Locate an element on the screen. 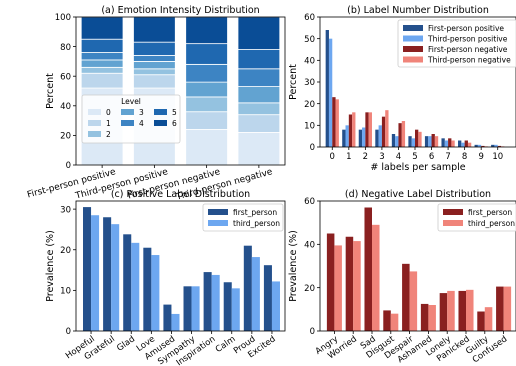 This screenshot has height=366, width=516. legend-label: 2 is located at coordinates (108, 134).